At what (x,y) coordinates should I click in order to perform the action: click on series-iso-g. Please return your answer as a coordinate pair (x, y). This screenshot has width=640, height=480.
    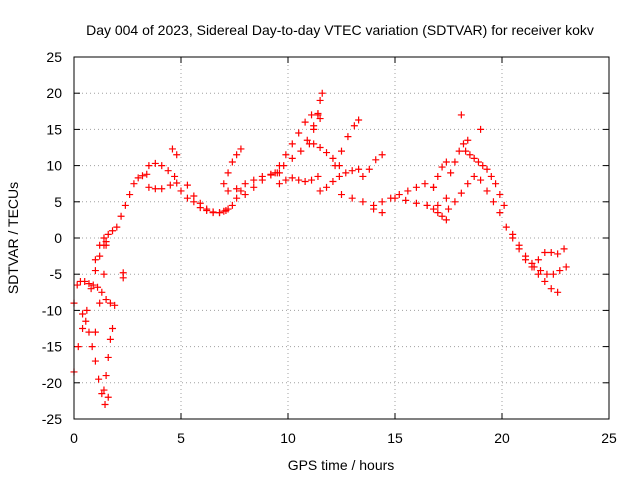
    Looking at the image, I should click on (150, 213).